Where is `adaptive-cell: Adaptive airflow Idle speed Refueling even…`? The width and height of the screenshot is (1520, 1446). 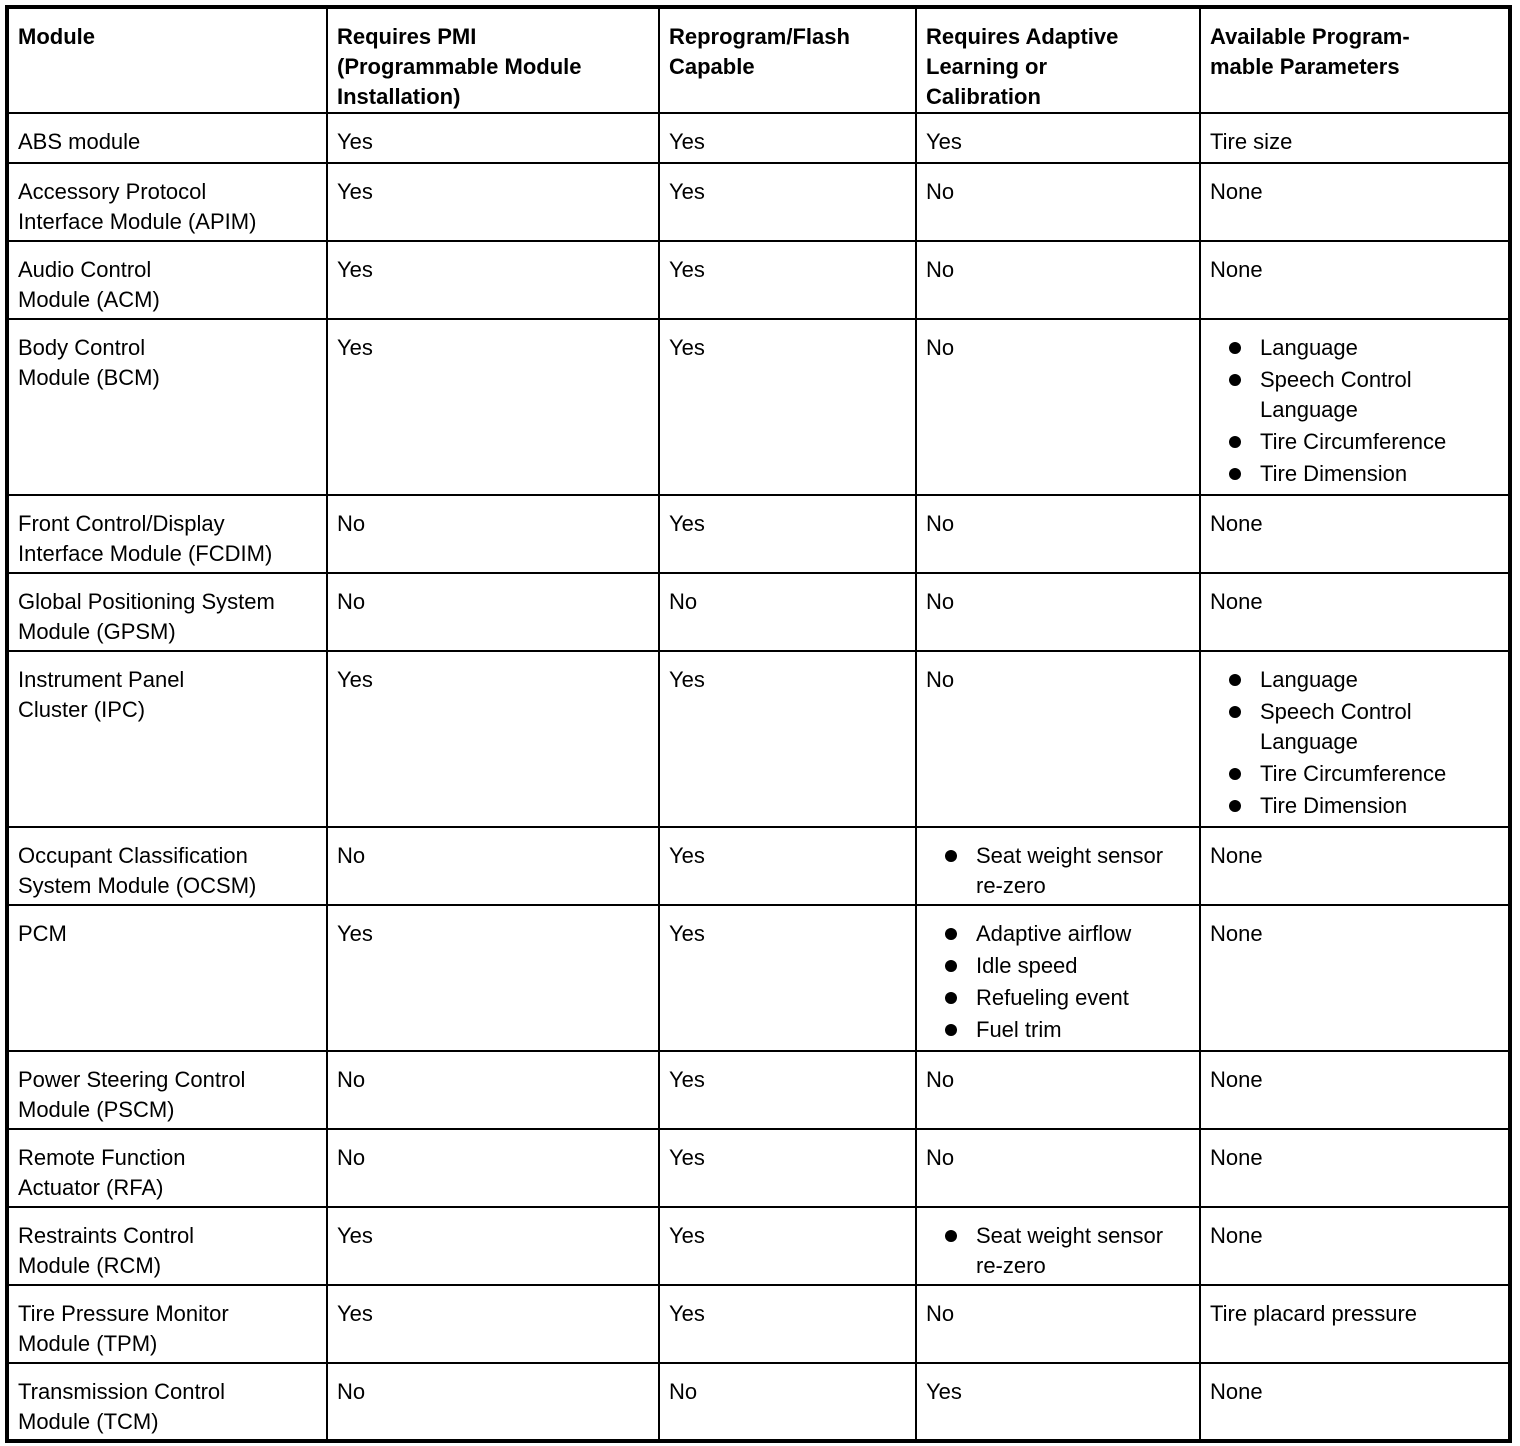
adaptive-cell: Adaptive airflow Idle speed Refueling even… is located at coordinates (1058, 978).